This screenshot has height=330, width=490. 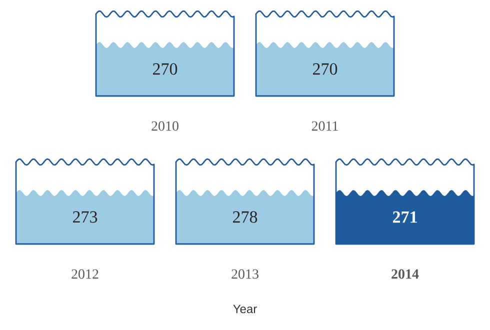 I want to click on data-label: 278, so click(x=245, y=217).